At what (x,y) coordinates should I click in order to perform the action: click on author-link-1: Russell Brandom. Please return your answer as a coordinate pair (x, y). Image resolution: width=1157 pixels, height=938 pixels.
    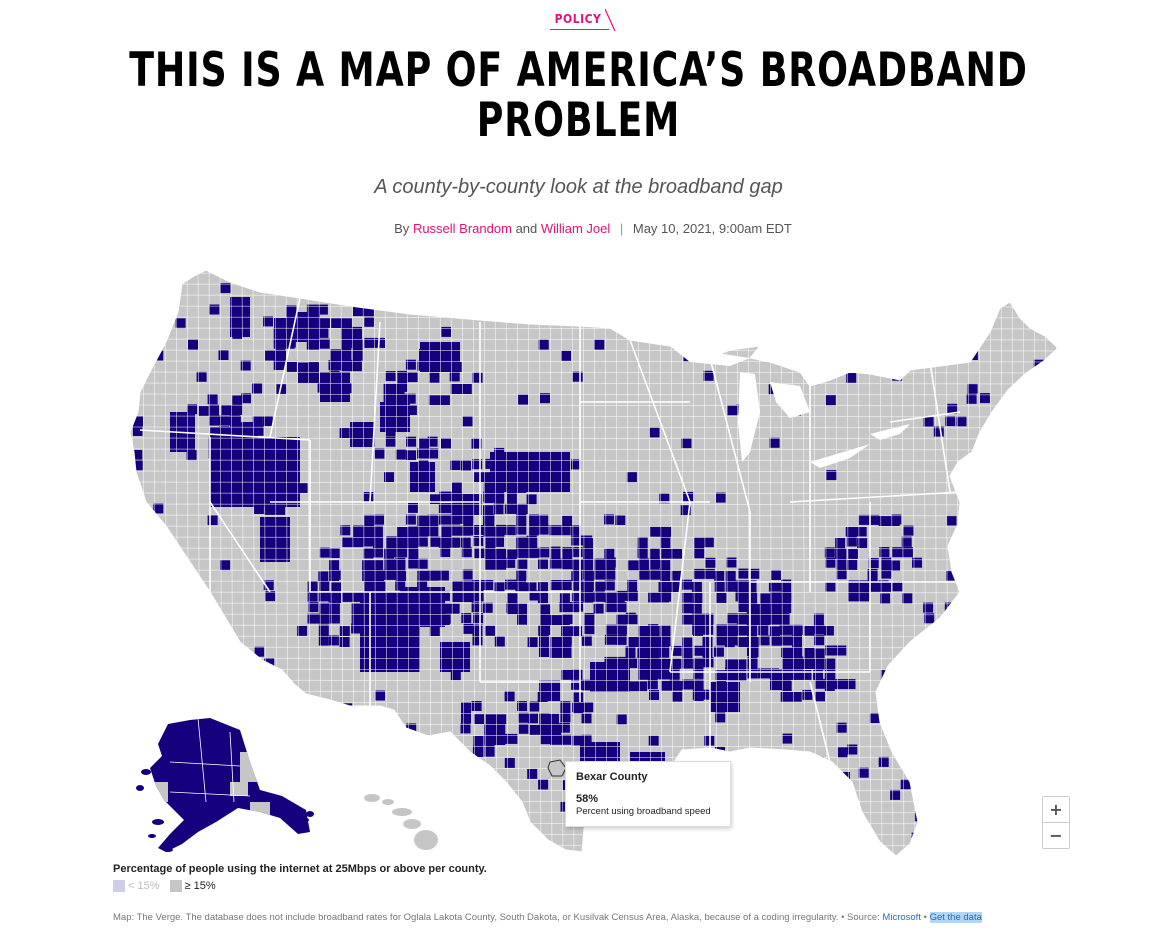
    Looking at the image, I should click on (462, 228).